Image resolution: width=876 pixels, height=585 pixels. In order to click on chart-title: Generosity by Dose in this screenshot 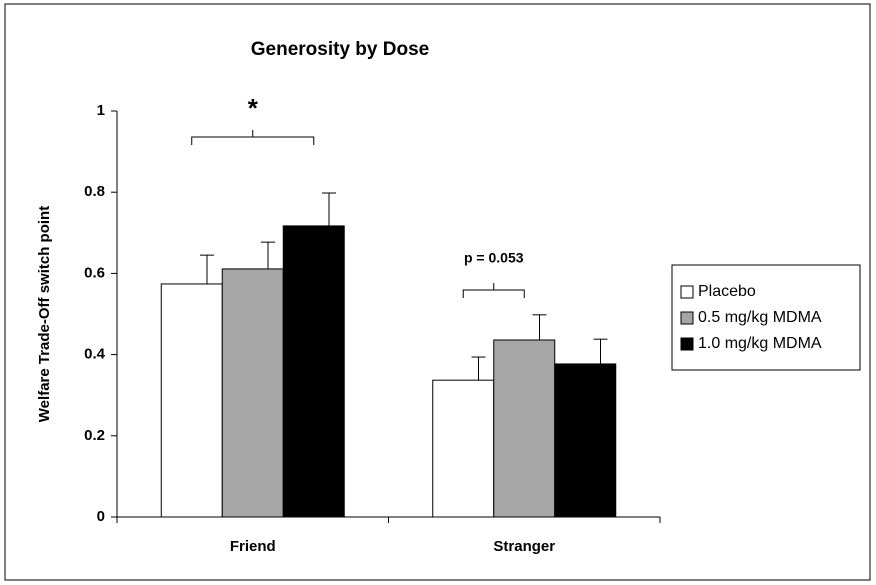, I will do `click(340, 49)`.